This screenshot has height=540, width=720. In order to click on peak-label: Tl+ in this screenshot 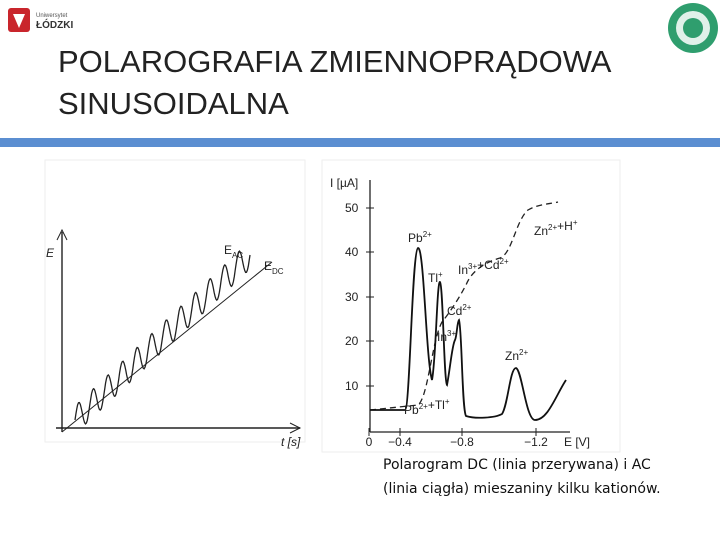, I will do `click(435, 277)`.